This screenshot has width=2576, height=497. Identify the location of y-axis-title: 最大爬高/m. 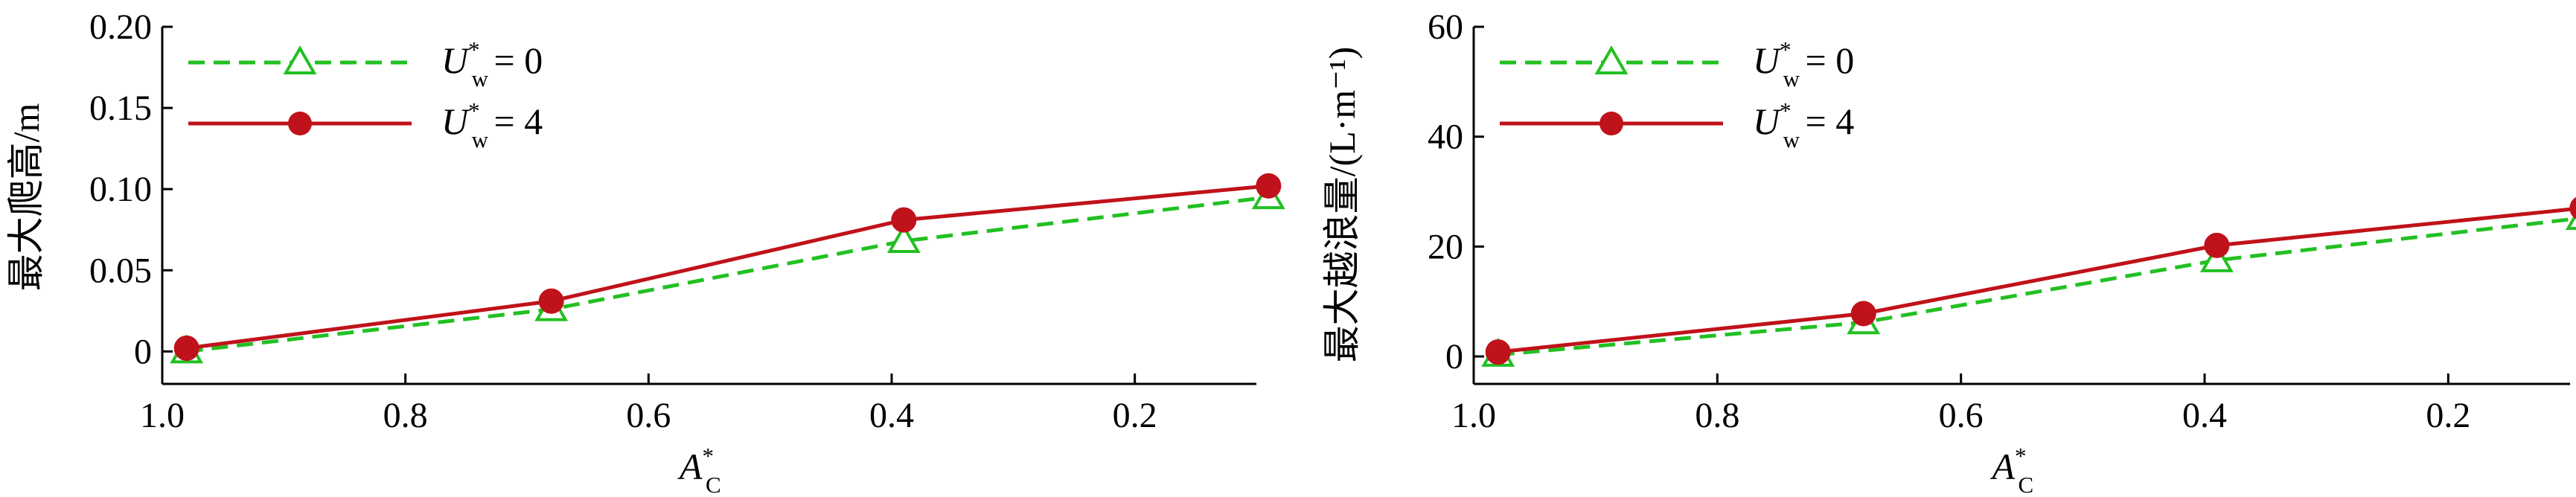
(26, 197).